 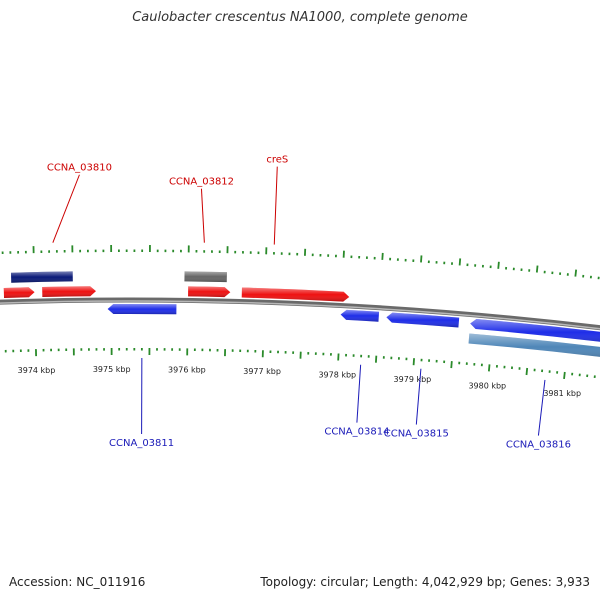 I want to click on gene-label: CCNA_03815, so click(x=416, y=434).